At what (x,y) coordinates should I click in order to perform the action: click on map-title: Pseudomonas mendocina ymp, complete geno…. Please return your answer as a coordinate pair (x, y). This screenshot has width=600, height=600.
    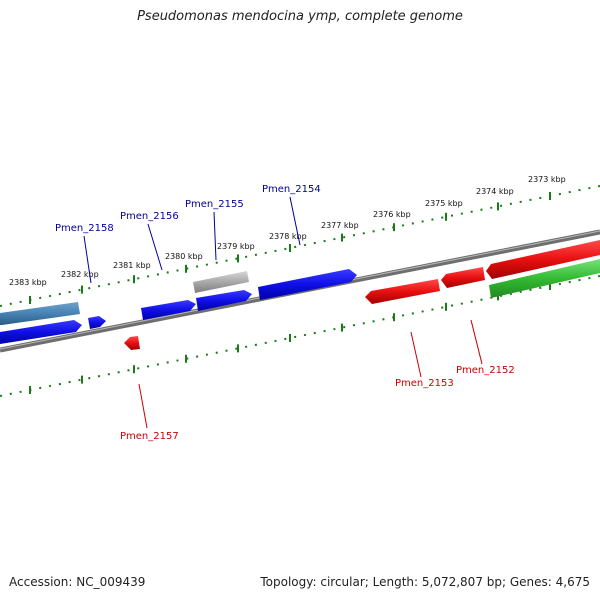
    Looking at the image, I should click on (300, 16).